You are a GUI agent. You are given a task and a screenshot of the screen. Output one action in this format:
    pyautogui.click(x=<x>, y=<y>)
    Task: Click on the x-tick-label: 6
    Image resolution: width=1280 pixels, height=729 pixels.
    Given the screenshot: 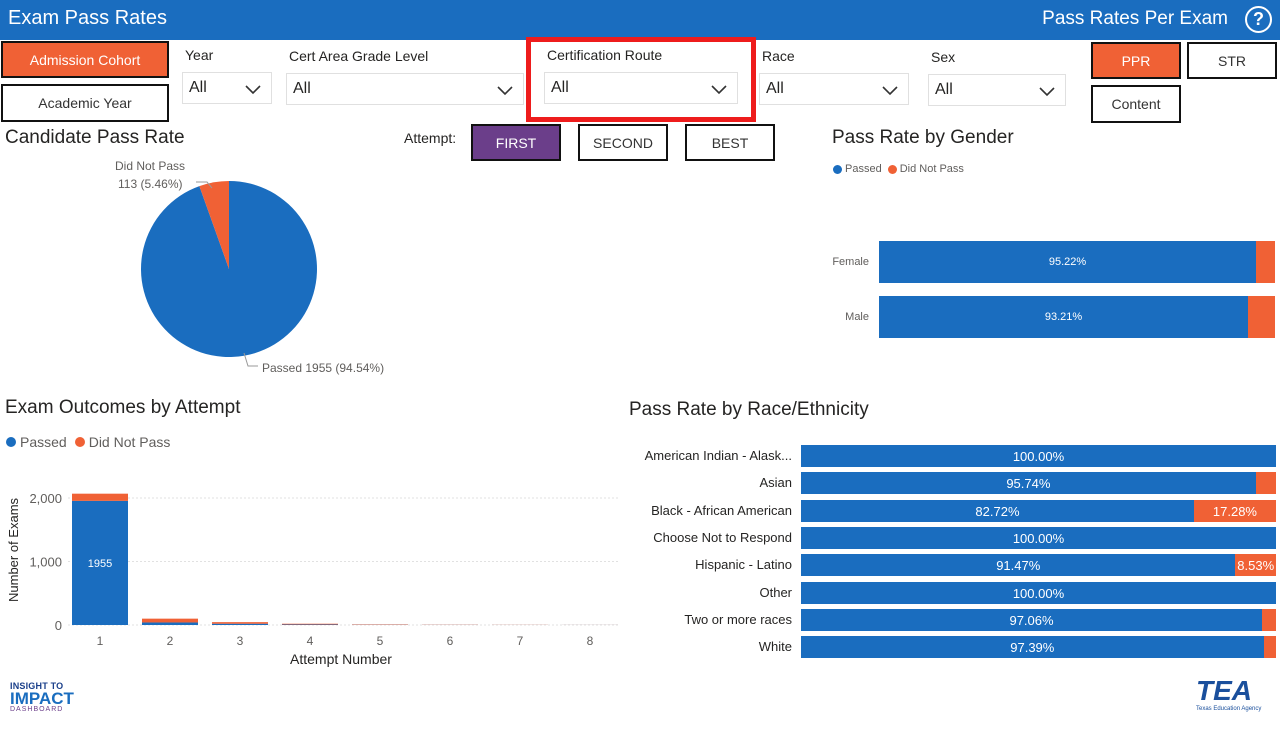 What is the action you would take?
    pyautogui.click(x=450, y=641)
    